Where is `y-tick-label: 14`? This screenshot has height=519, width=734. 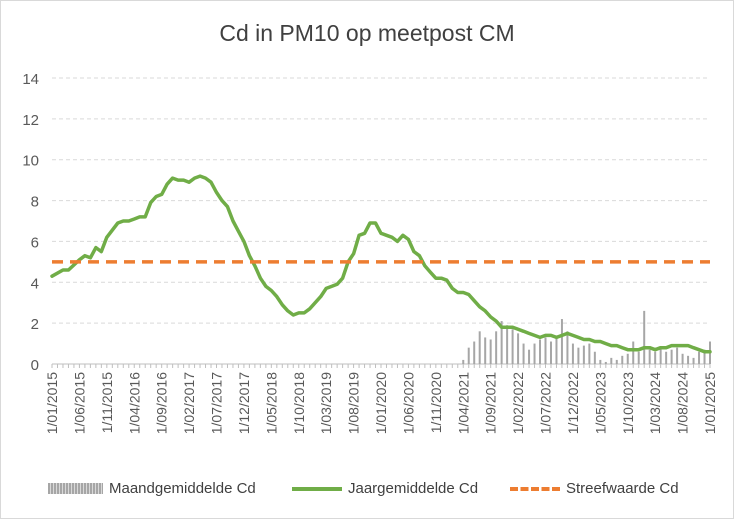 y-tick-label: 14 is located at coordinates (30, 79).